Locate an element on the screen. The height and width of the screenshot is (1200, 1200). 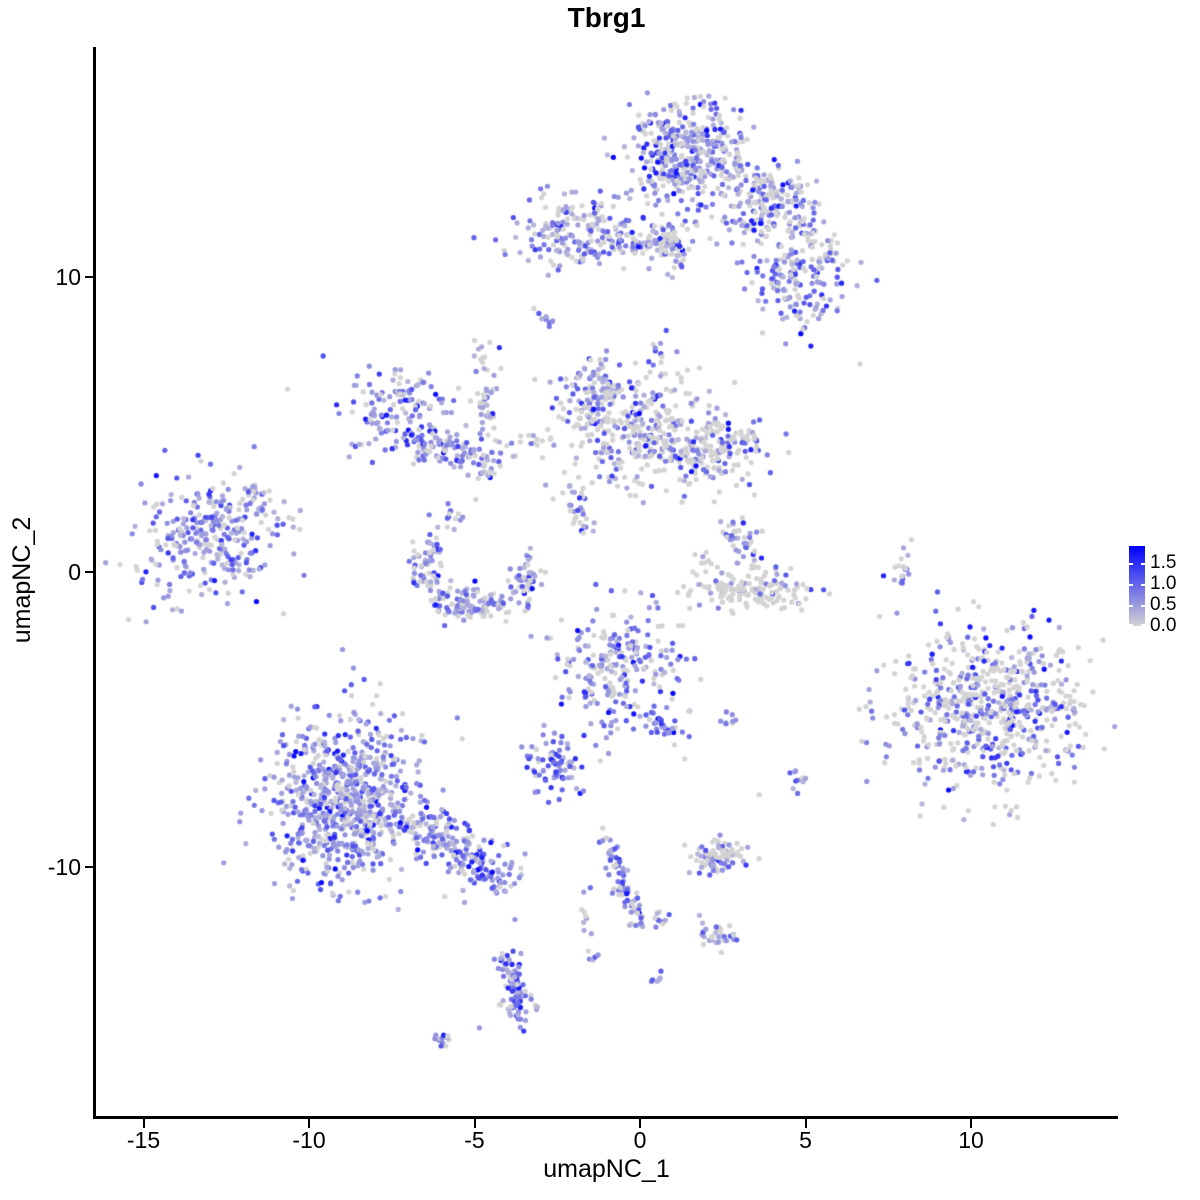
x-tick-label: -15 is located at coordinates (143, 1140).